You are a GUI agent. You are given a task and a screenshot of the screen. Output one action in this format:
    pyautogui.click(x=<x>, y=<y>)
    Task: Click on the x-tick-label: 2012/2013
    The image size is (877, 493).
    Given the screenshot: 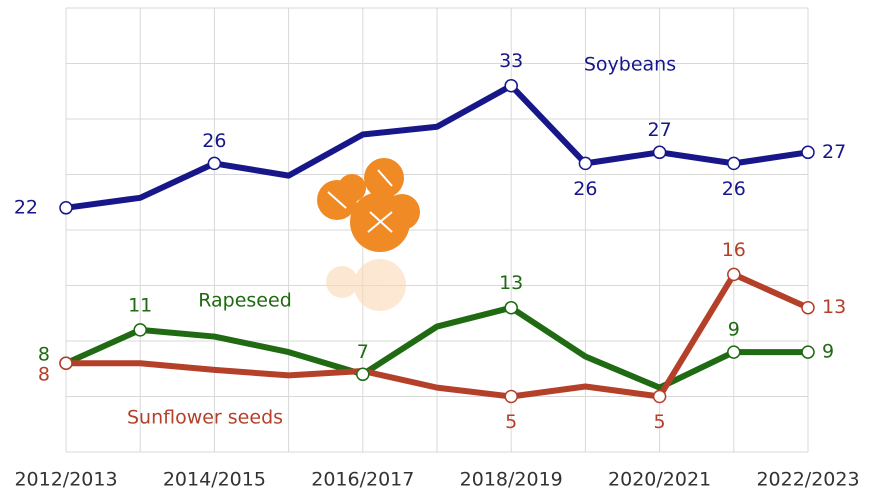 What is the action you would take?
    pyautogui.click(x=65, y=480)
    